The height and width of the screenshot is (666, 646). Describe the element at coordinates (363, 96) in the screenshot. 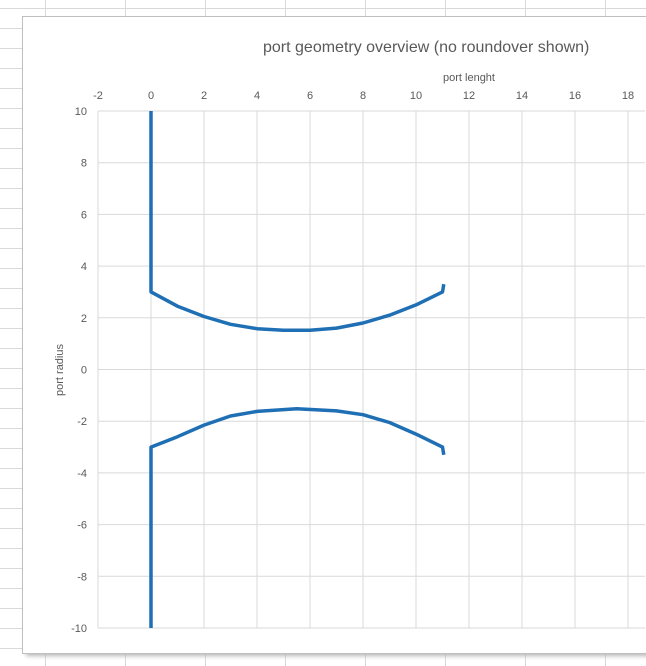

I see `x-tick-label: 8` at that location.